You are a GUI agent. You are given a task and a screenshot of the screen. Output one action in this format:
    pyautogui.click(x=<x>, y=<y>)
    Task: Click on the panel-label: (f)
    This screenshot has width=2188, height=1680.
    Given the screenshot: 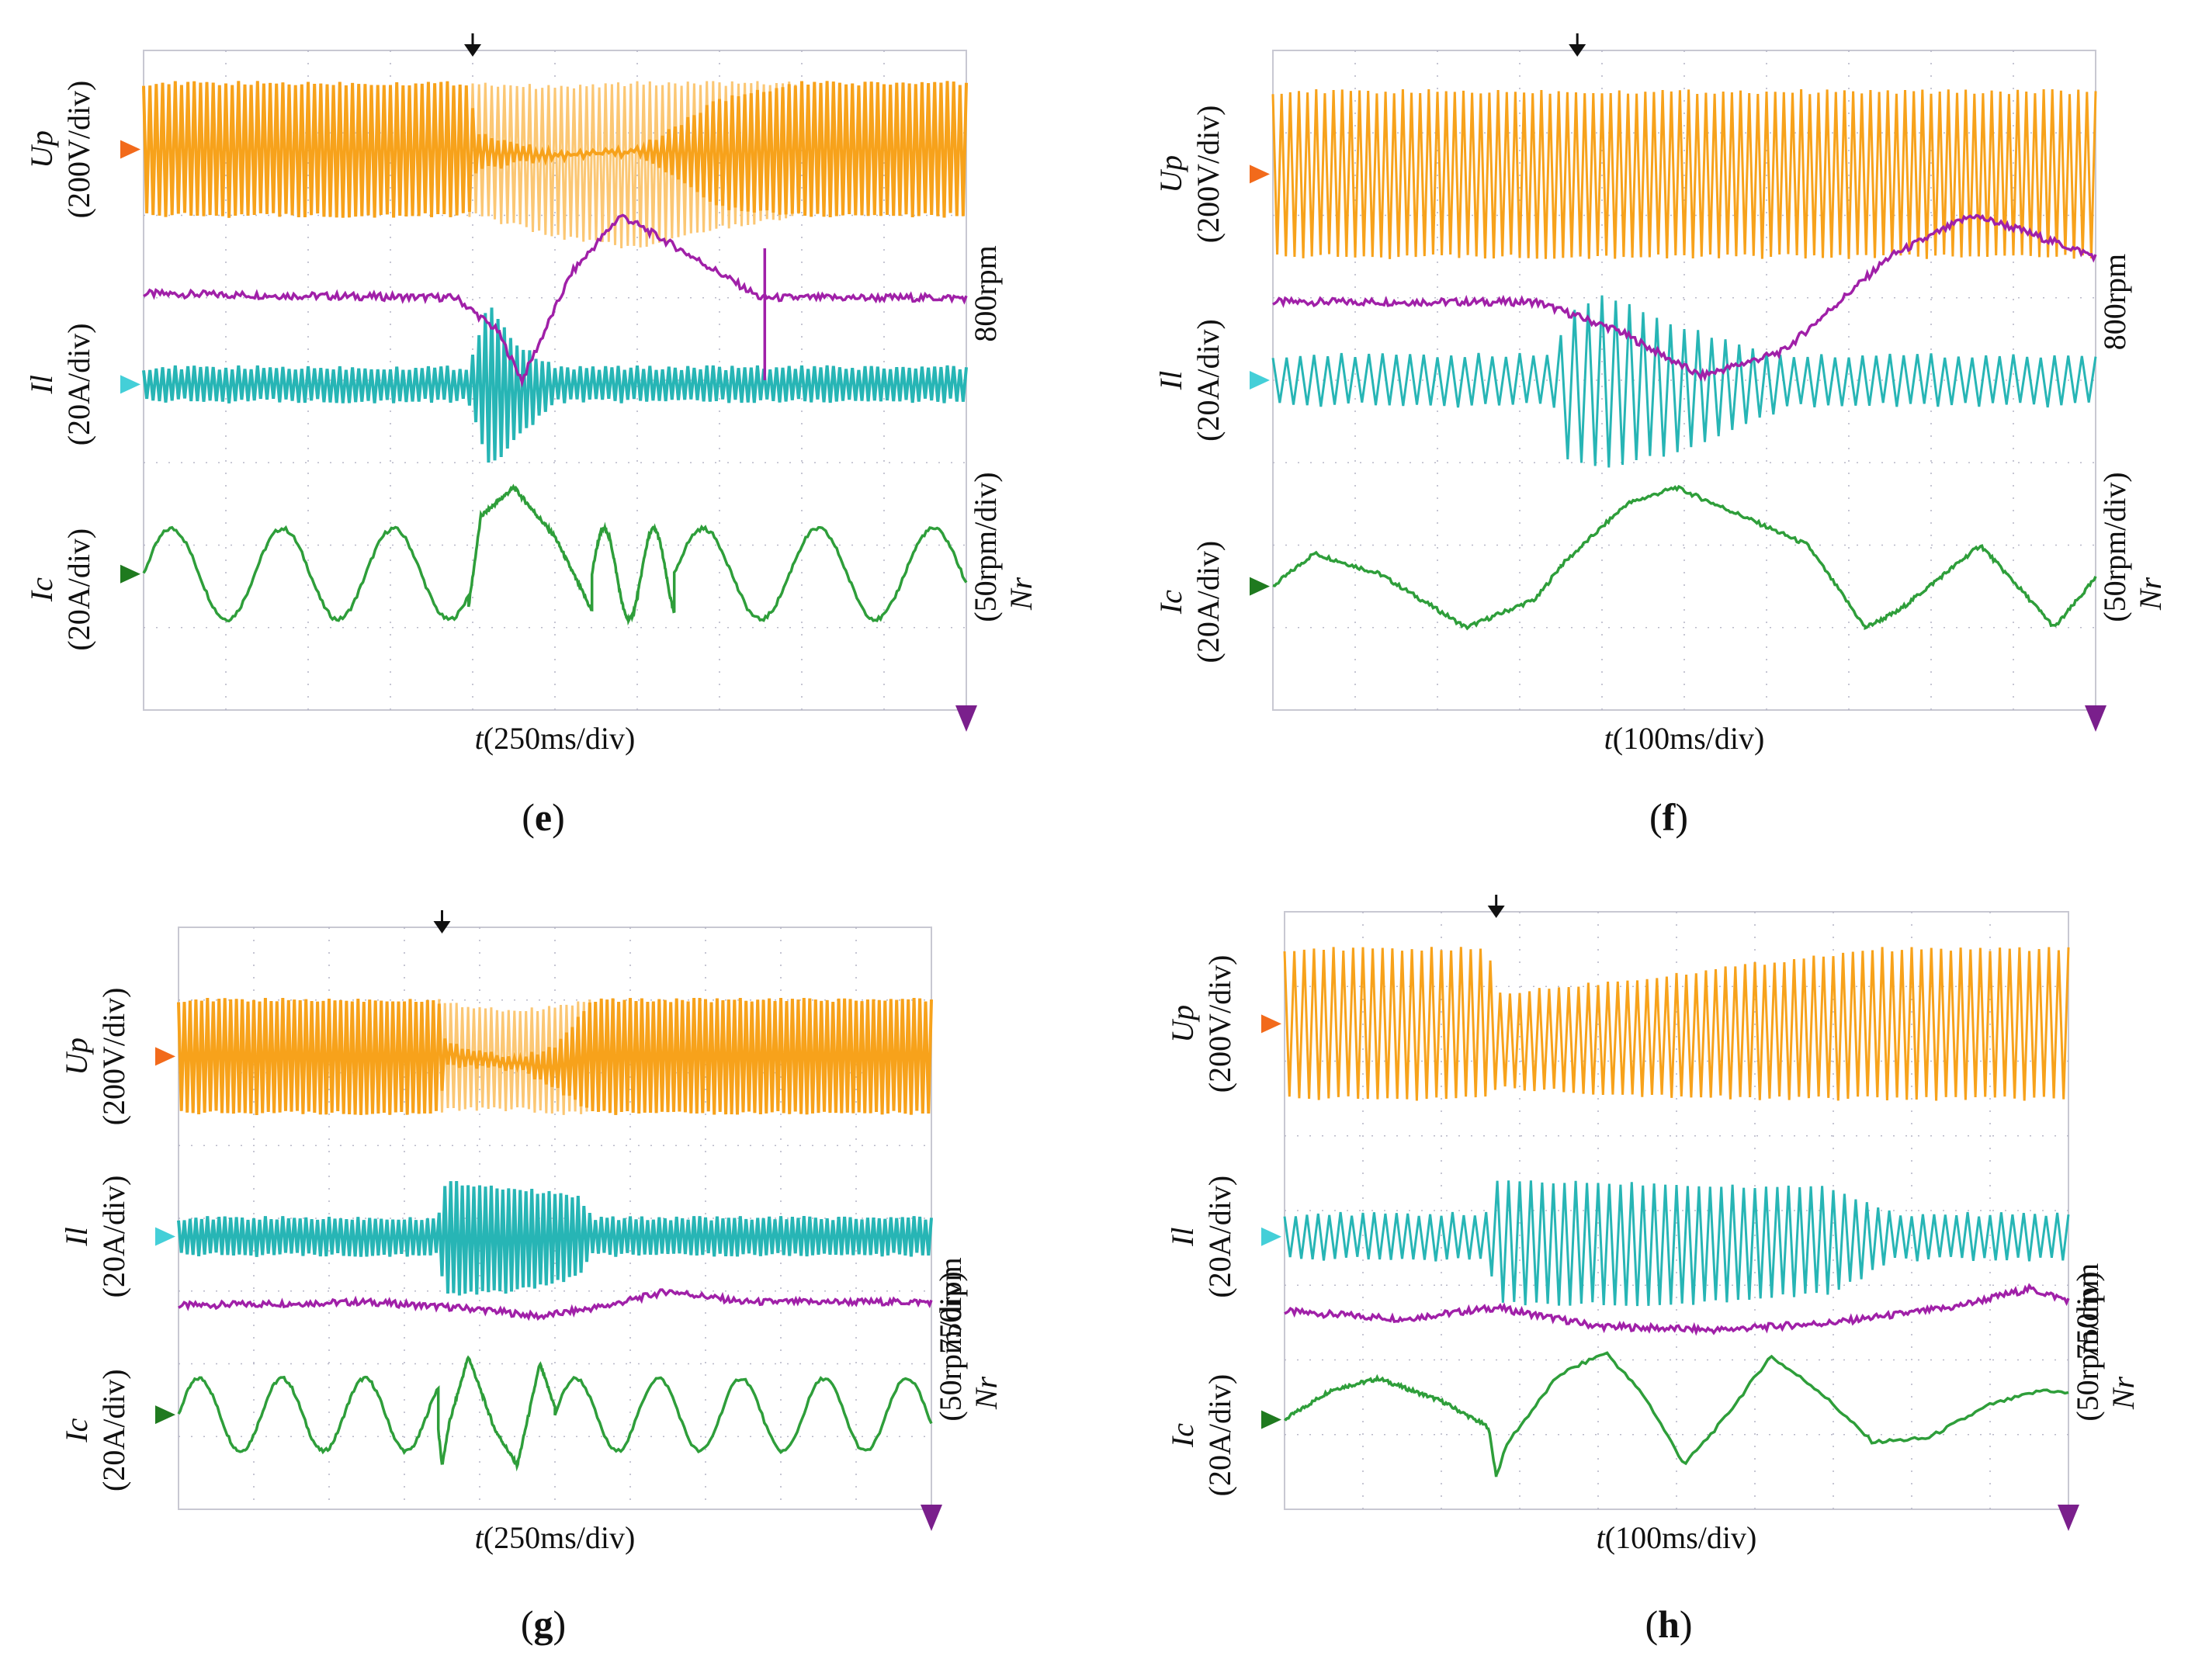 What is the action you would take?
    pyautogui.click(x=1668, y=817)
    